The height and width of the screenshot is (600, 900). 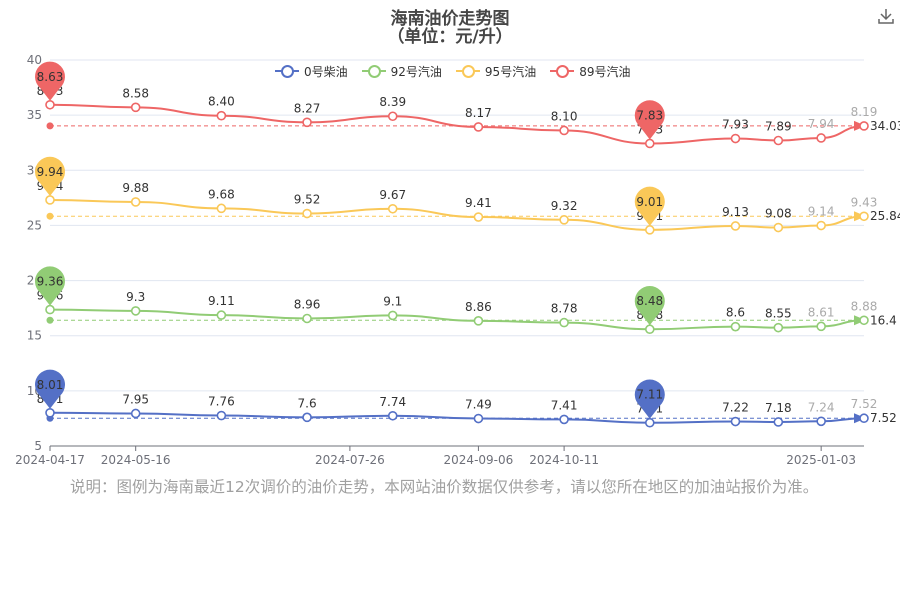 What do you see at coordinates (649, 301) in the screenshot?
I see `min-pin-1-label: 8.48` at bounding box center [649, 301].